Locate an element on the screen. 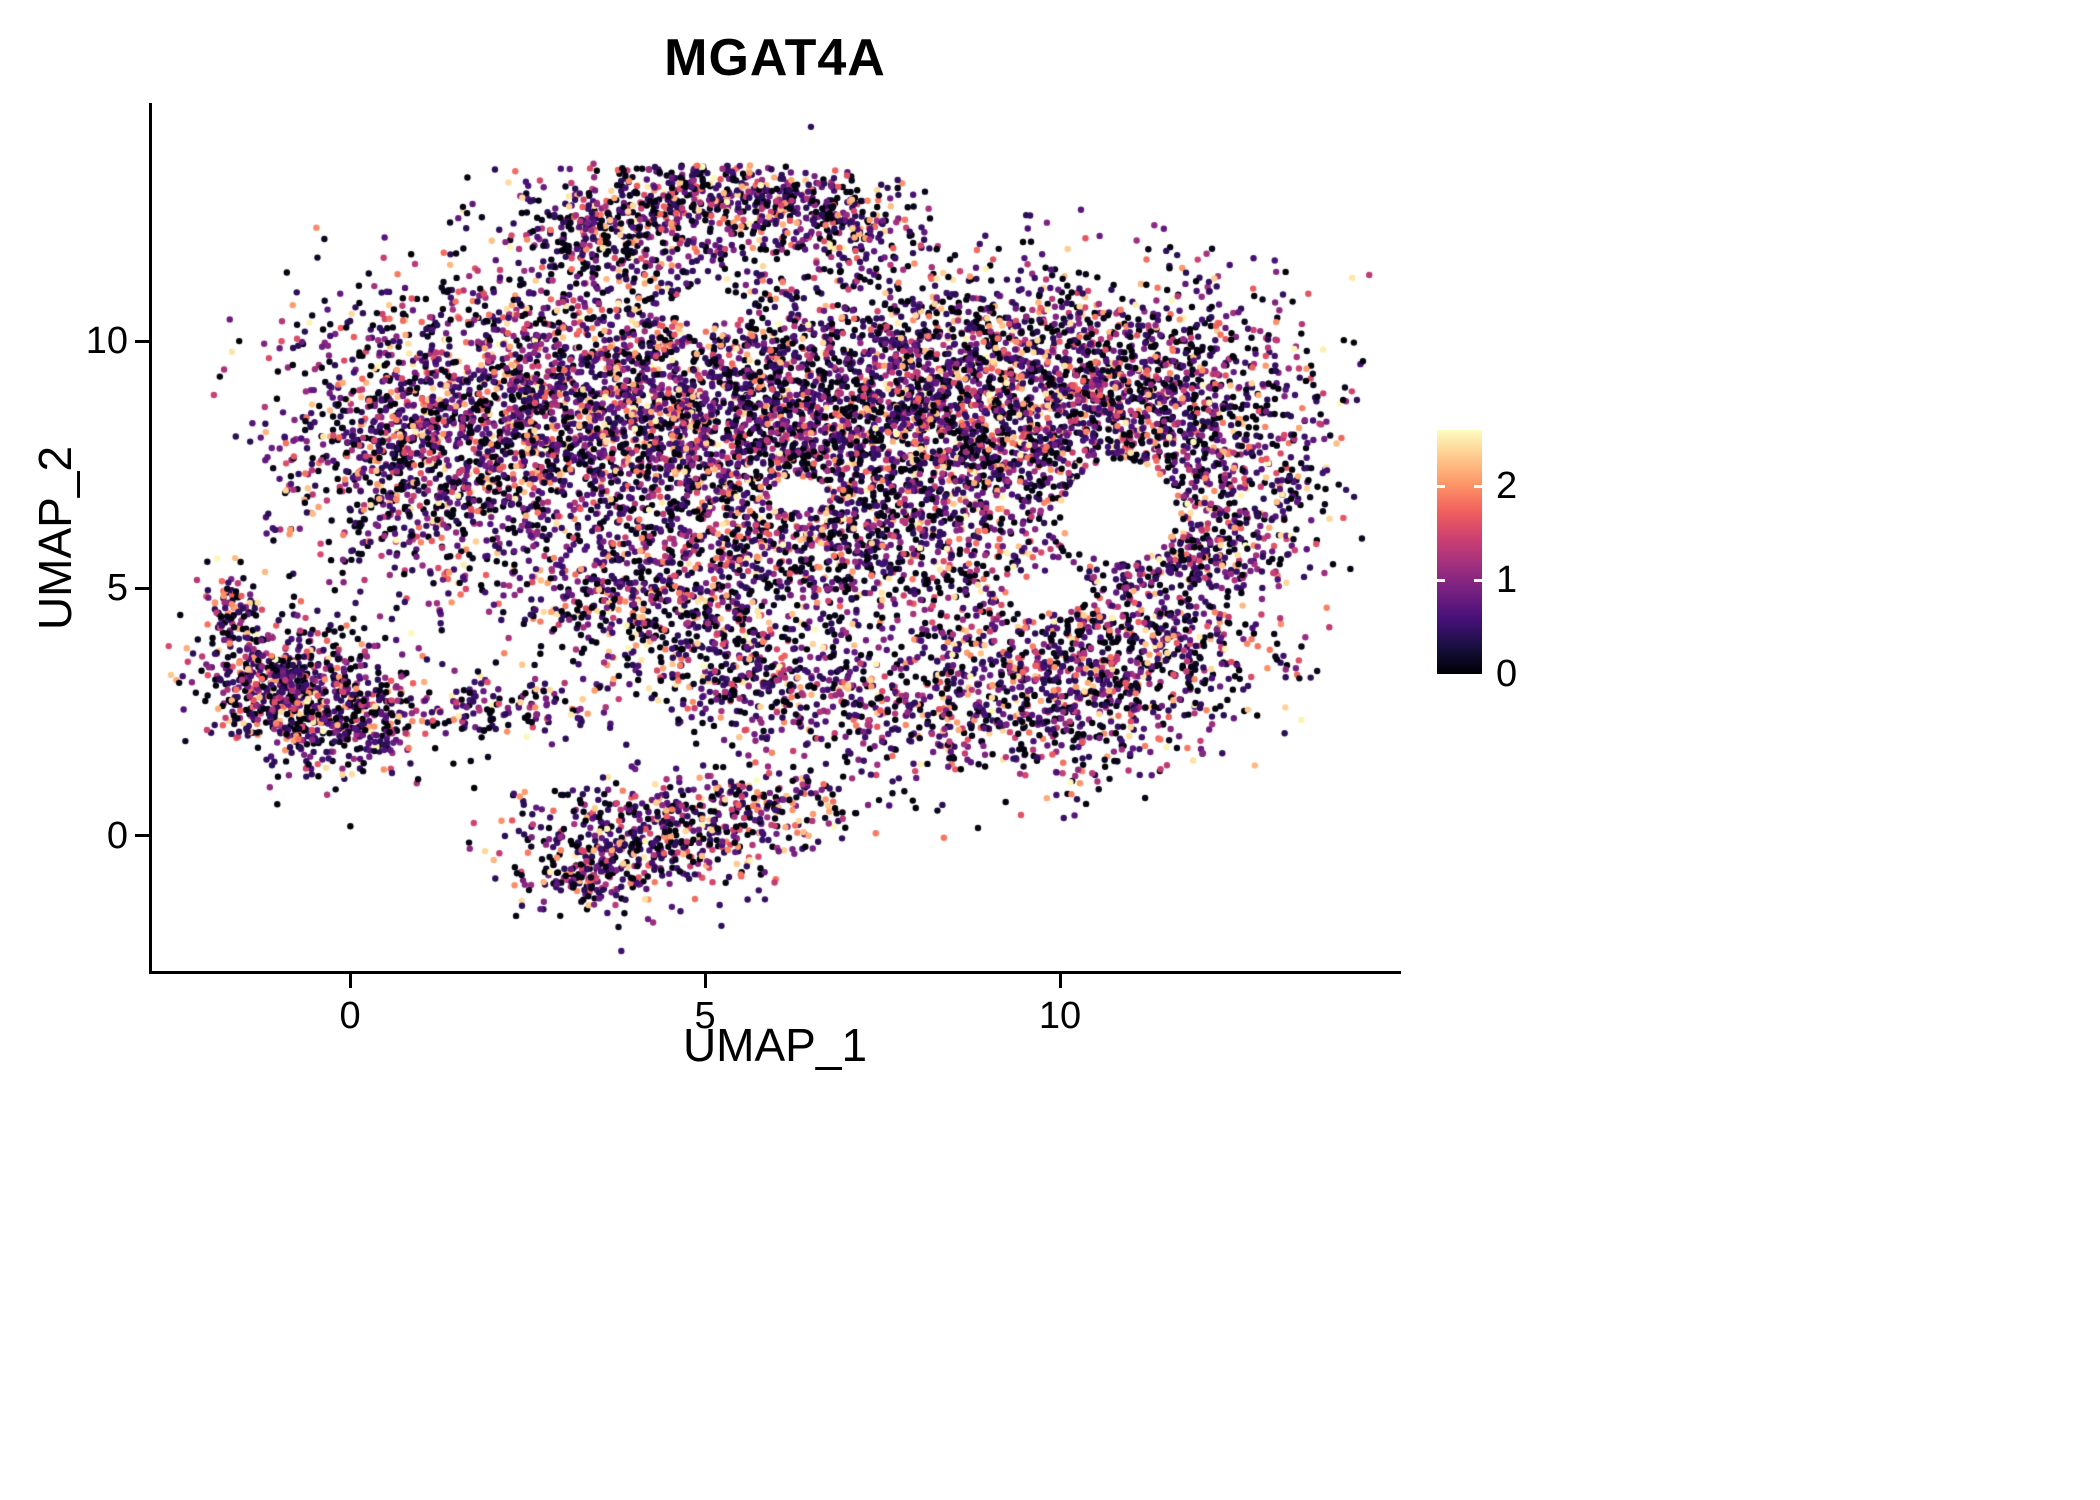  y-axis-line is located at coordinates (150, 538).